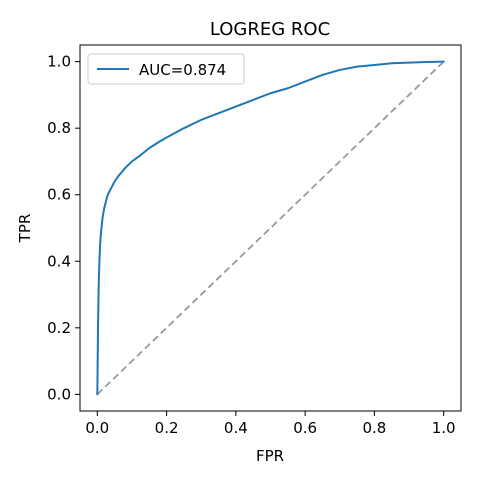 This screenshot has height=480, width=480. I want to click on y-tick-label: 0.8, so click(59, 128).